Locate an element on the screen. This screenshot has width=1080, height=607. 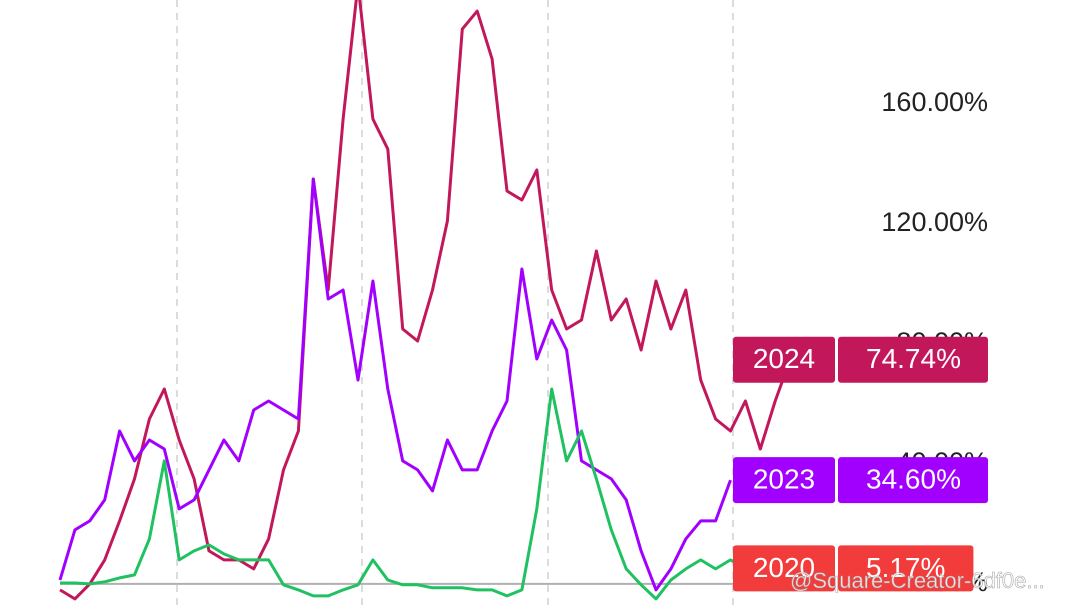
y-tick-label: 120.00% is located at coordinates (934, 222).